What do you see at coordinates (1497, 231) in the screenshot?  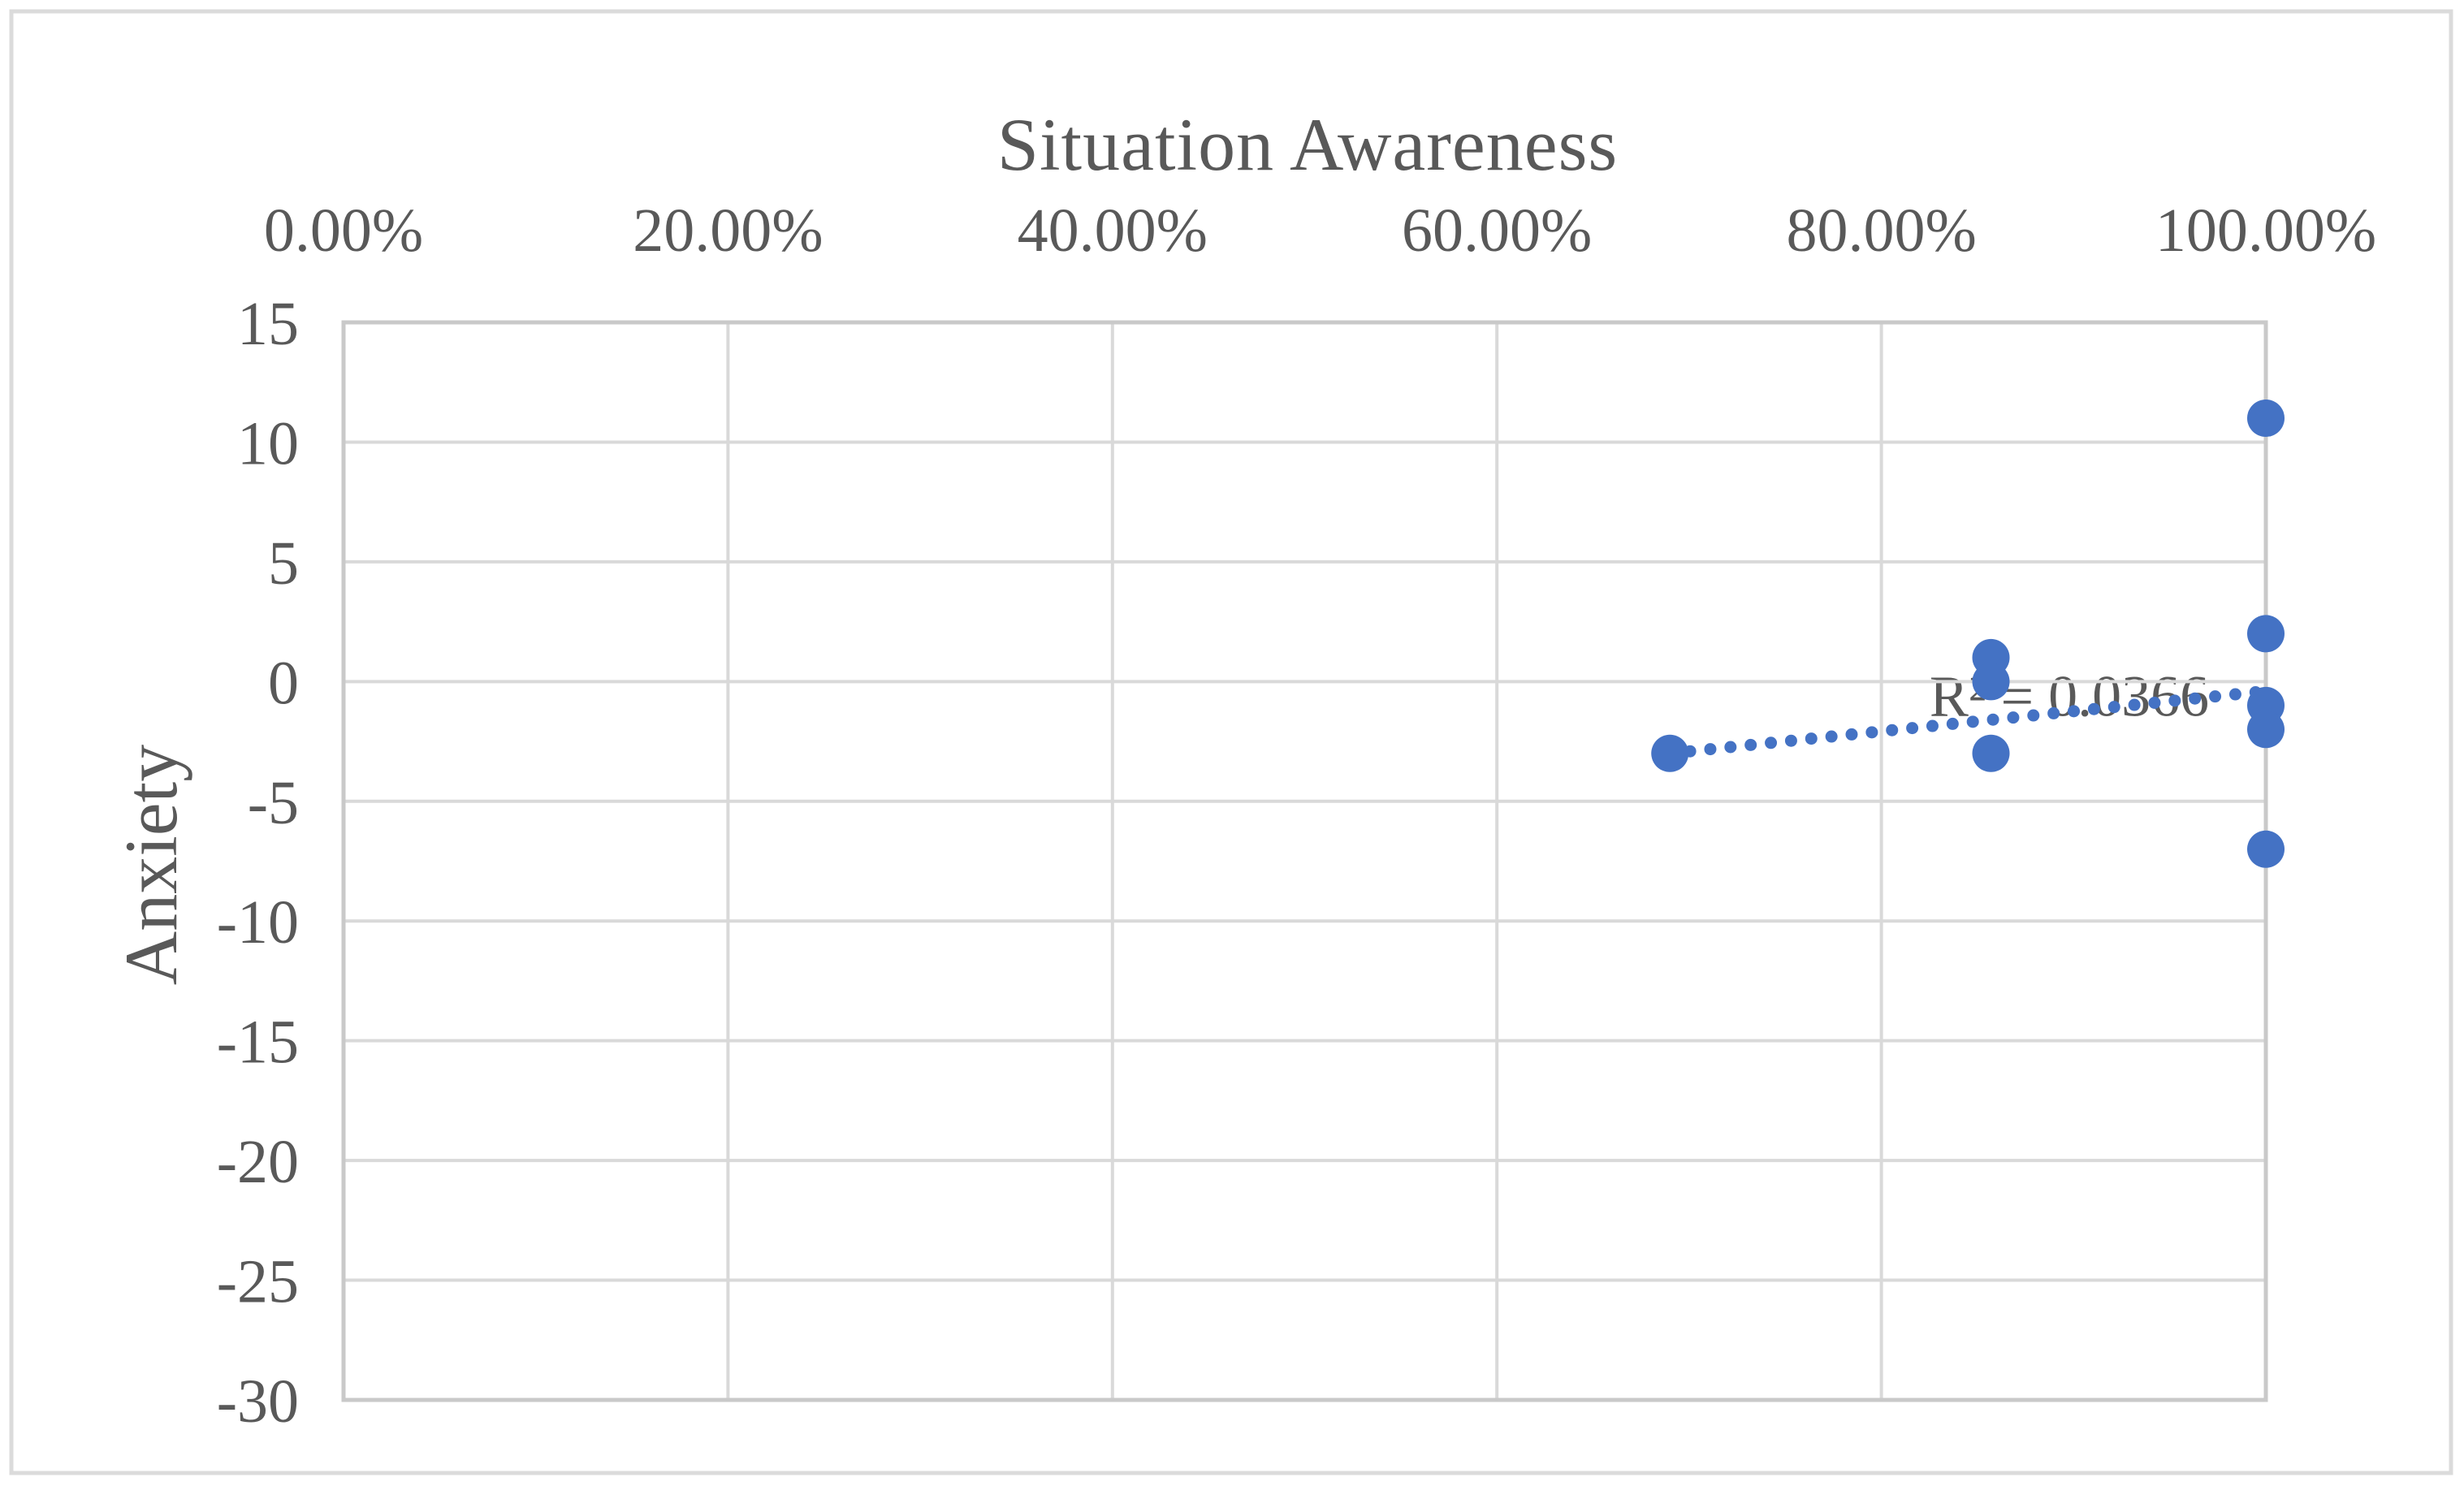 I see `x-tick-label: 60.00%` at bounding box center [1497, 231].